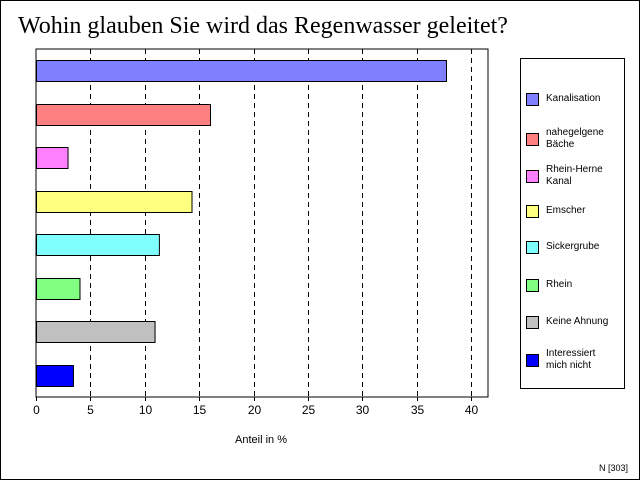 The height and width of the screenshot is (480, 640). Describe the element at coordinates (261, 440) in the screenshot. I see `x-axis-label: Anteil in %` at that location.